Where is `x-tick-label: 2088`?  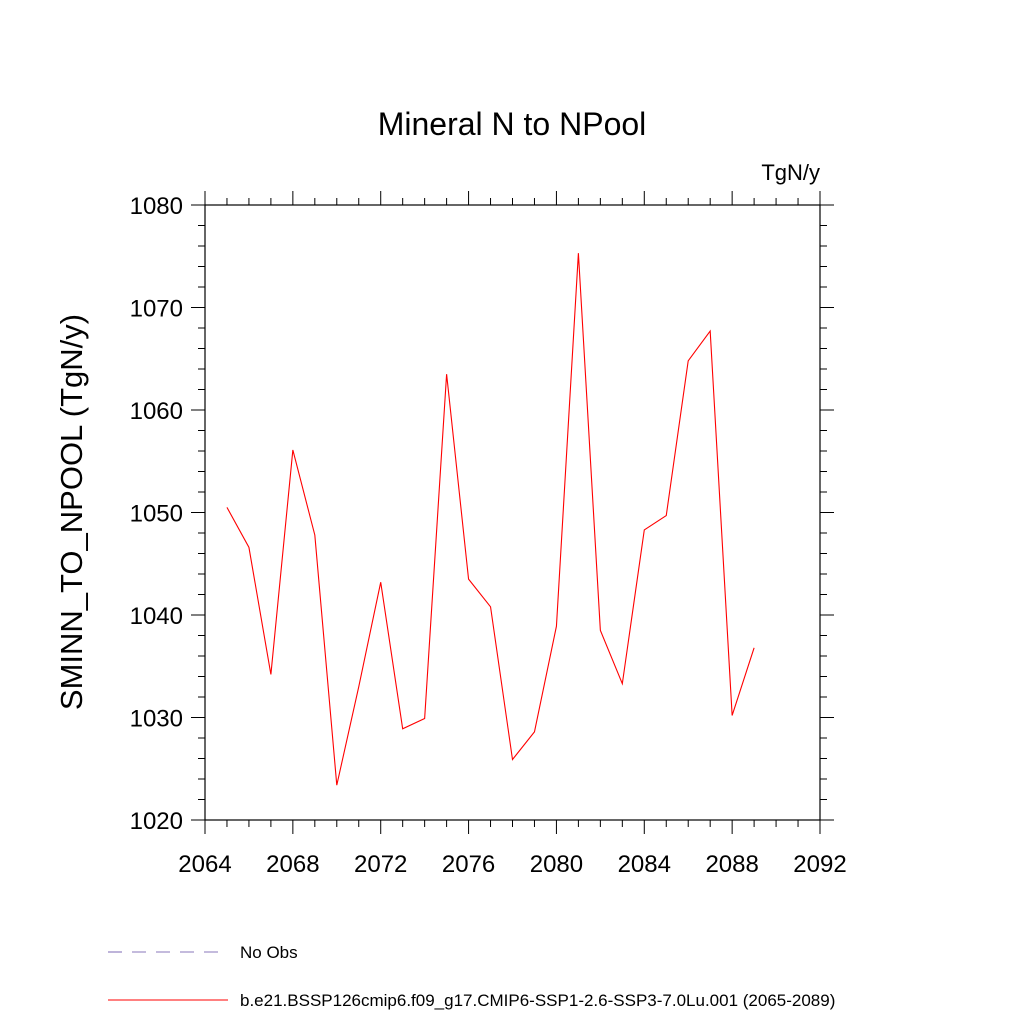
x-tick-label: 2088 is located at coordinates (731, 864).